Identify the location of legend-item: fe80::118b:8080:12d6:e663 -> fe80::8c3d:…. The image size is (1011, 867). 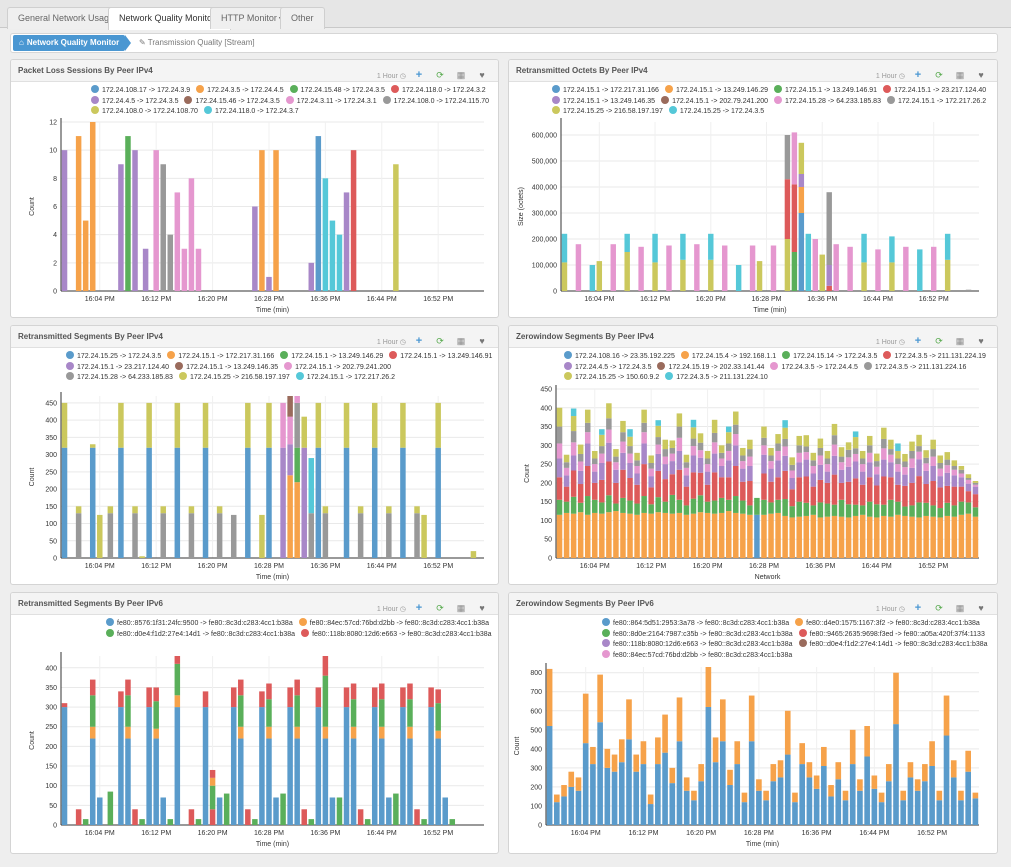
(396, 634).